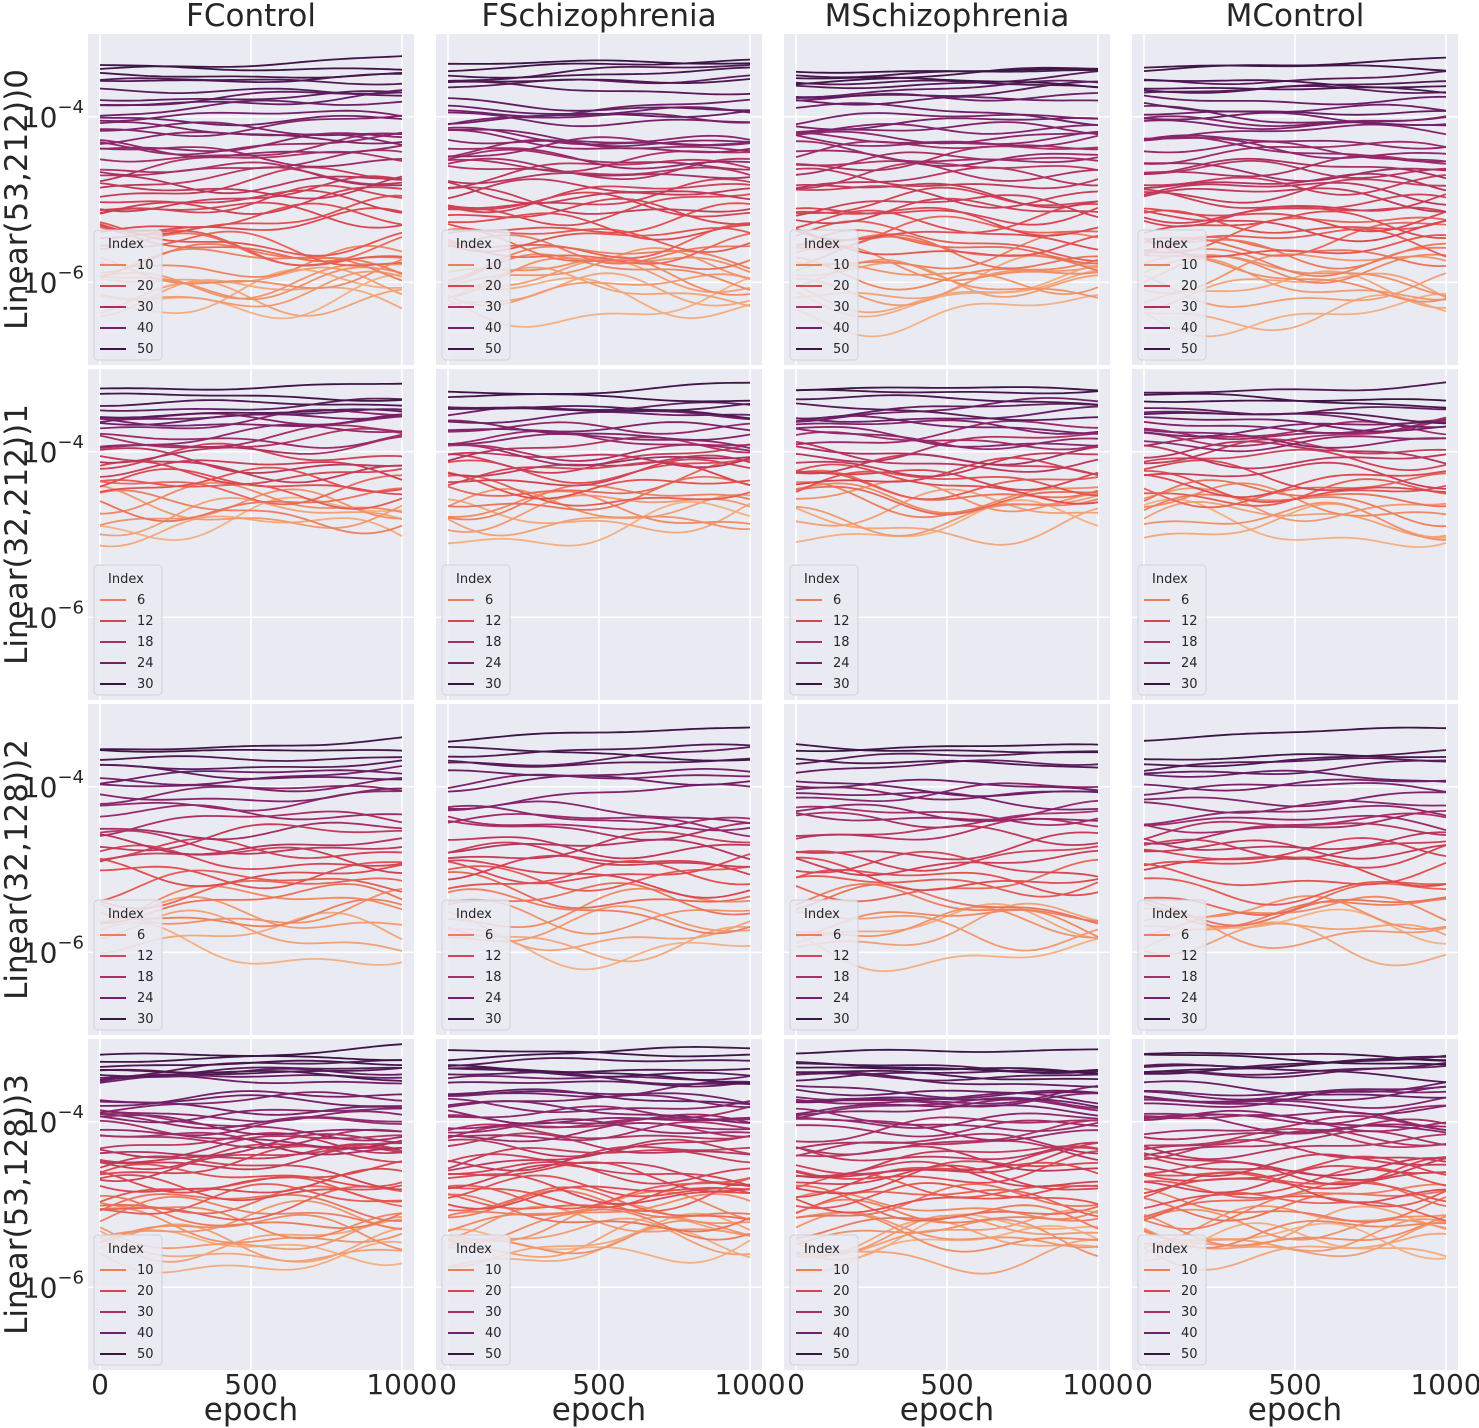  What do you see at coordinates (401, 1384) in the screenshot?
I see `x-tick-label: 1000` at bounding box center [401, 1384].